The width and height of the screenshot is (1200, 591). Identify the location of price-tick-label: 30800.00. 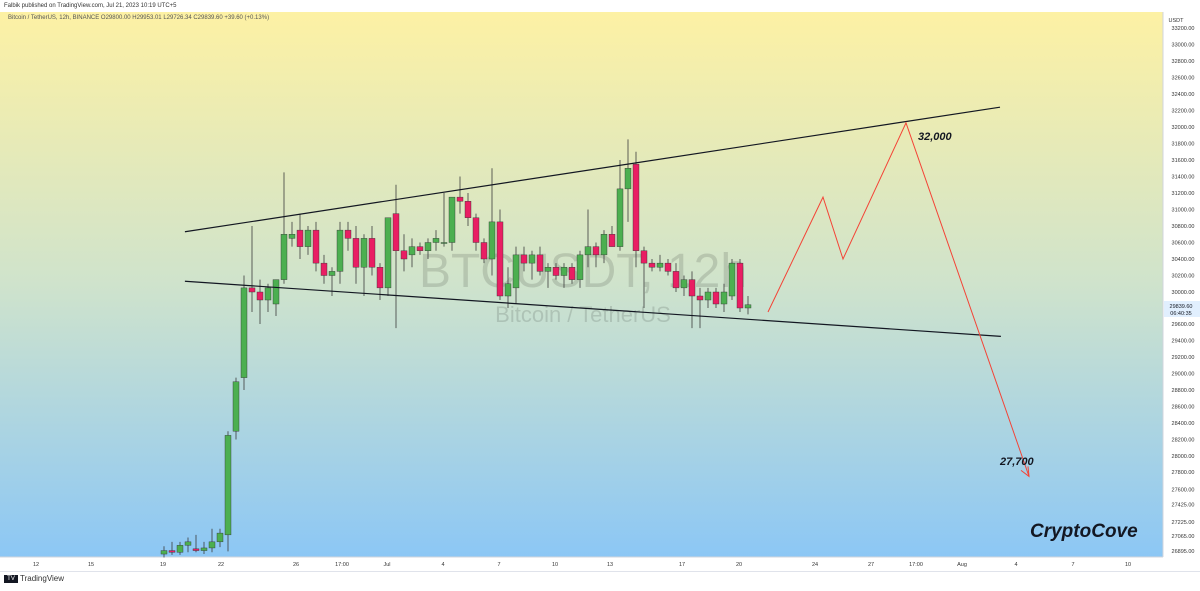
(1183, 227).